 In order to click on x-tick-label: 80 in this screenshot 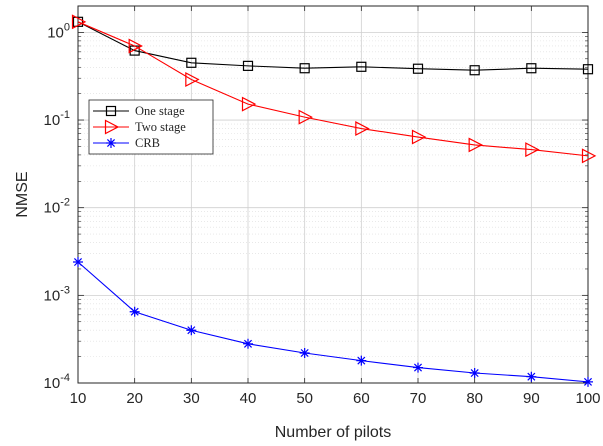, I will do `click(474, 398)`.